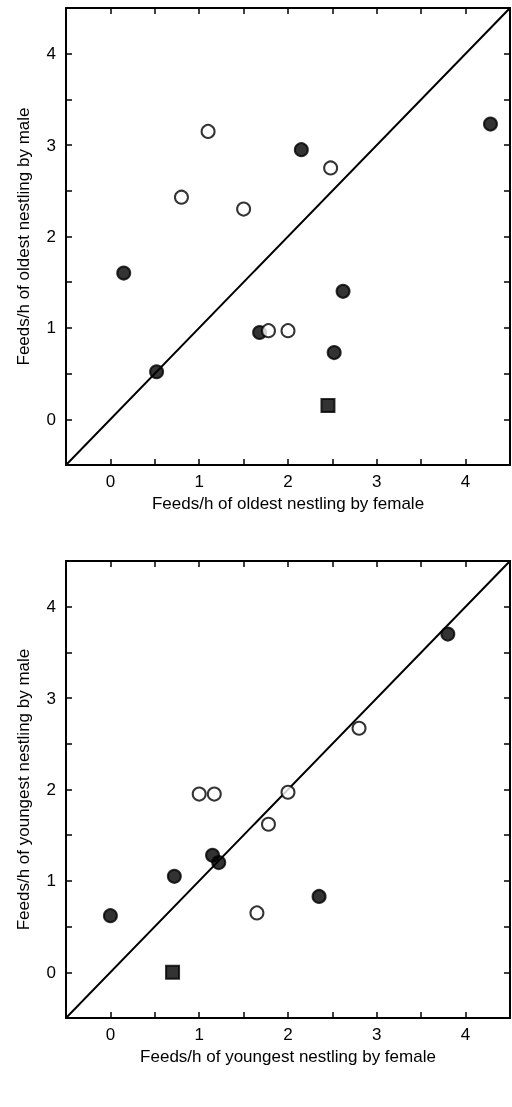 The width and height of the screenshot is (512, 1107). I want to click on y-axis-title: Feeds/h of youngest nestling by male, so click(23, 789).